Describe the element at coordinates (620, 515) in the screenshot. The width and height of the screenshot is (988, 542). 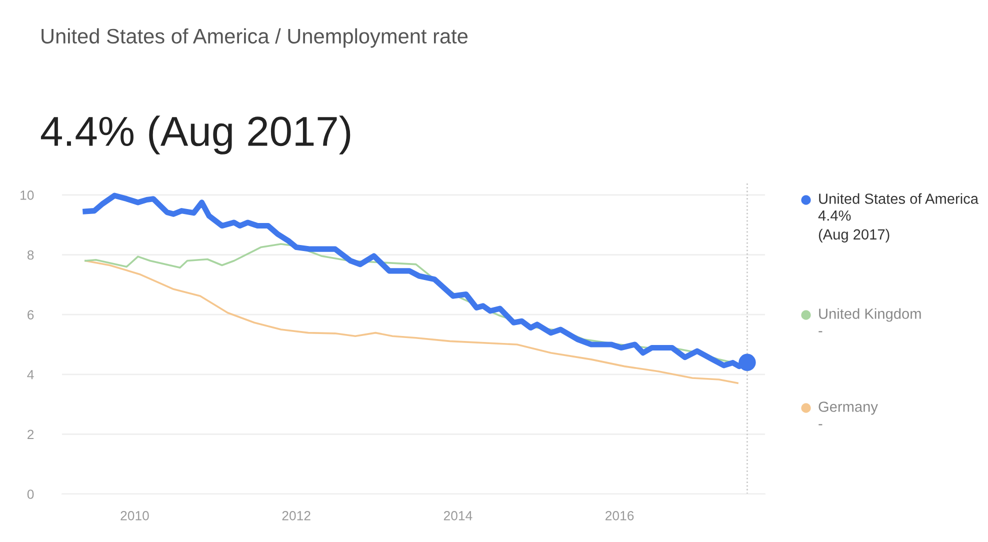
I see `x-tick-label: 2016` at that location.